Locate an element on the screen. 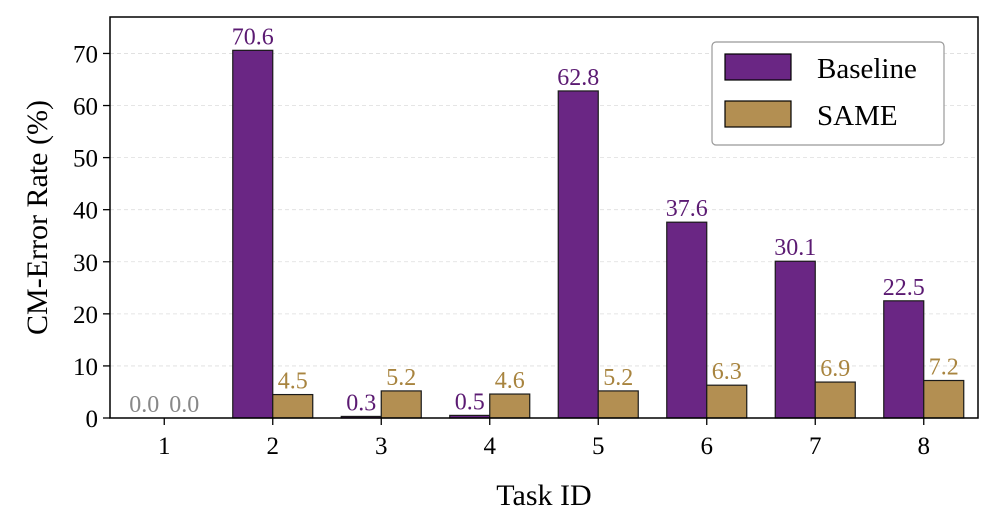  x-tick-label: 2 is located at coordinates (273, 446).